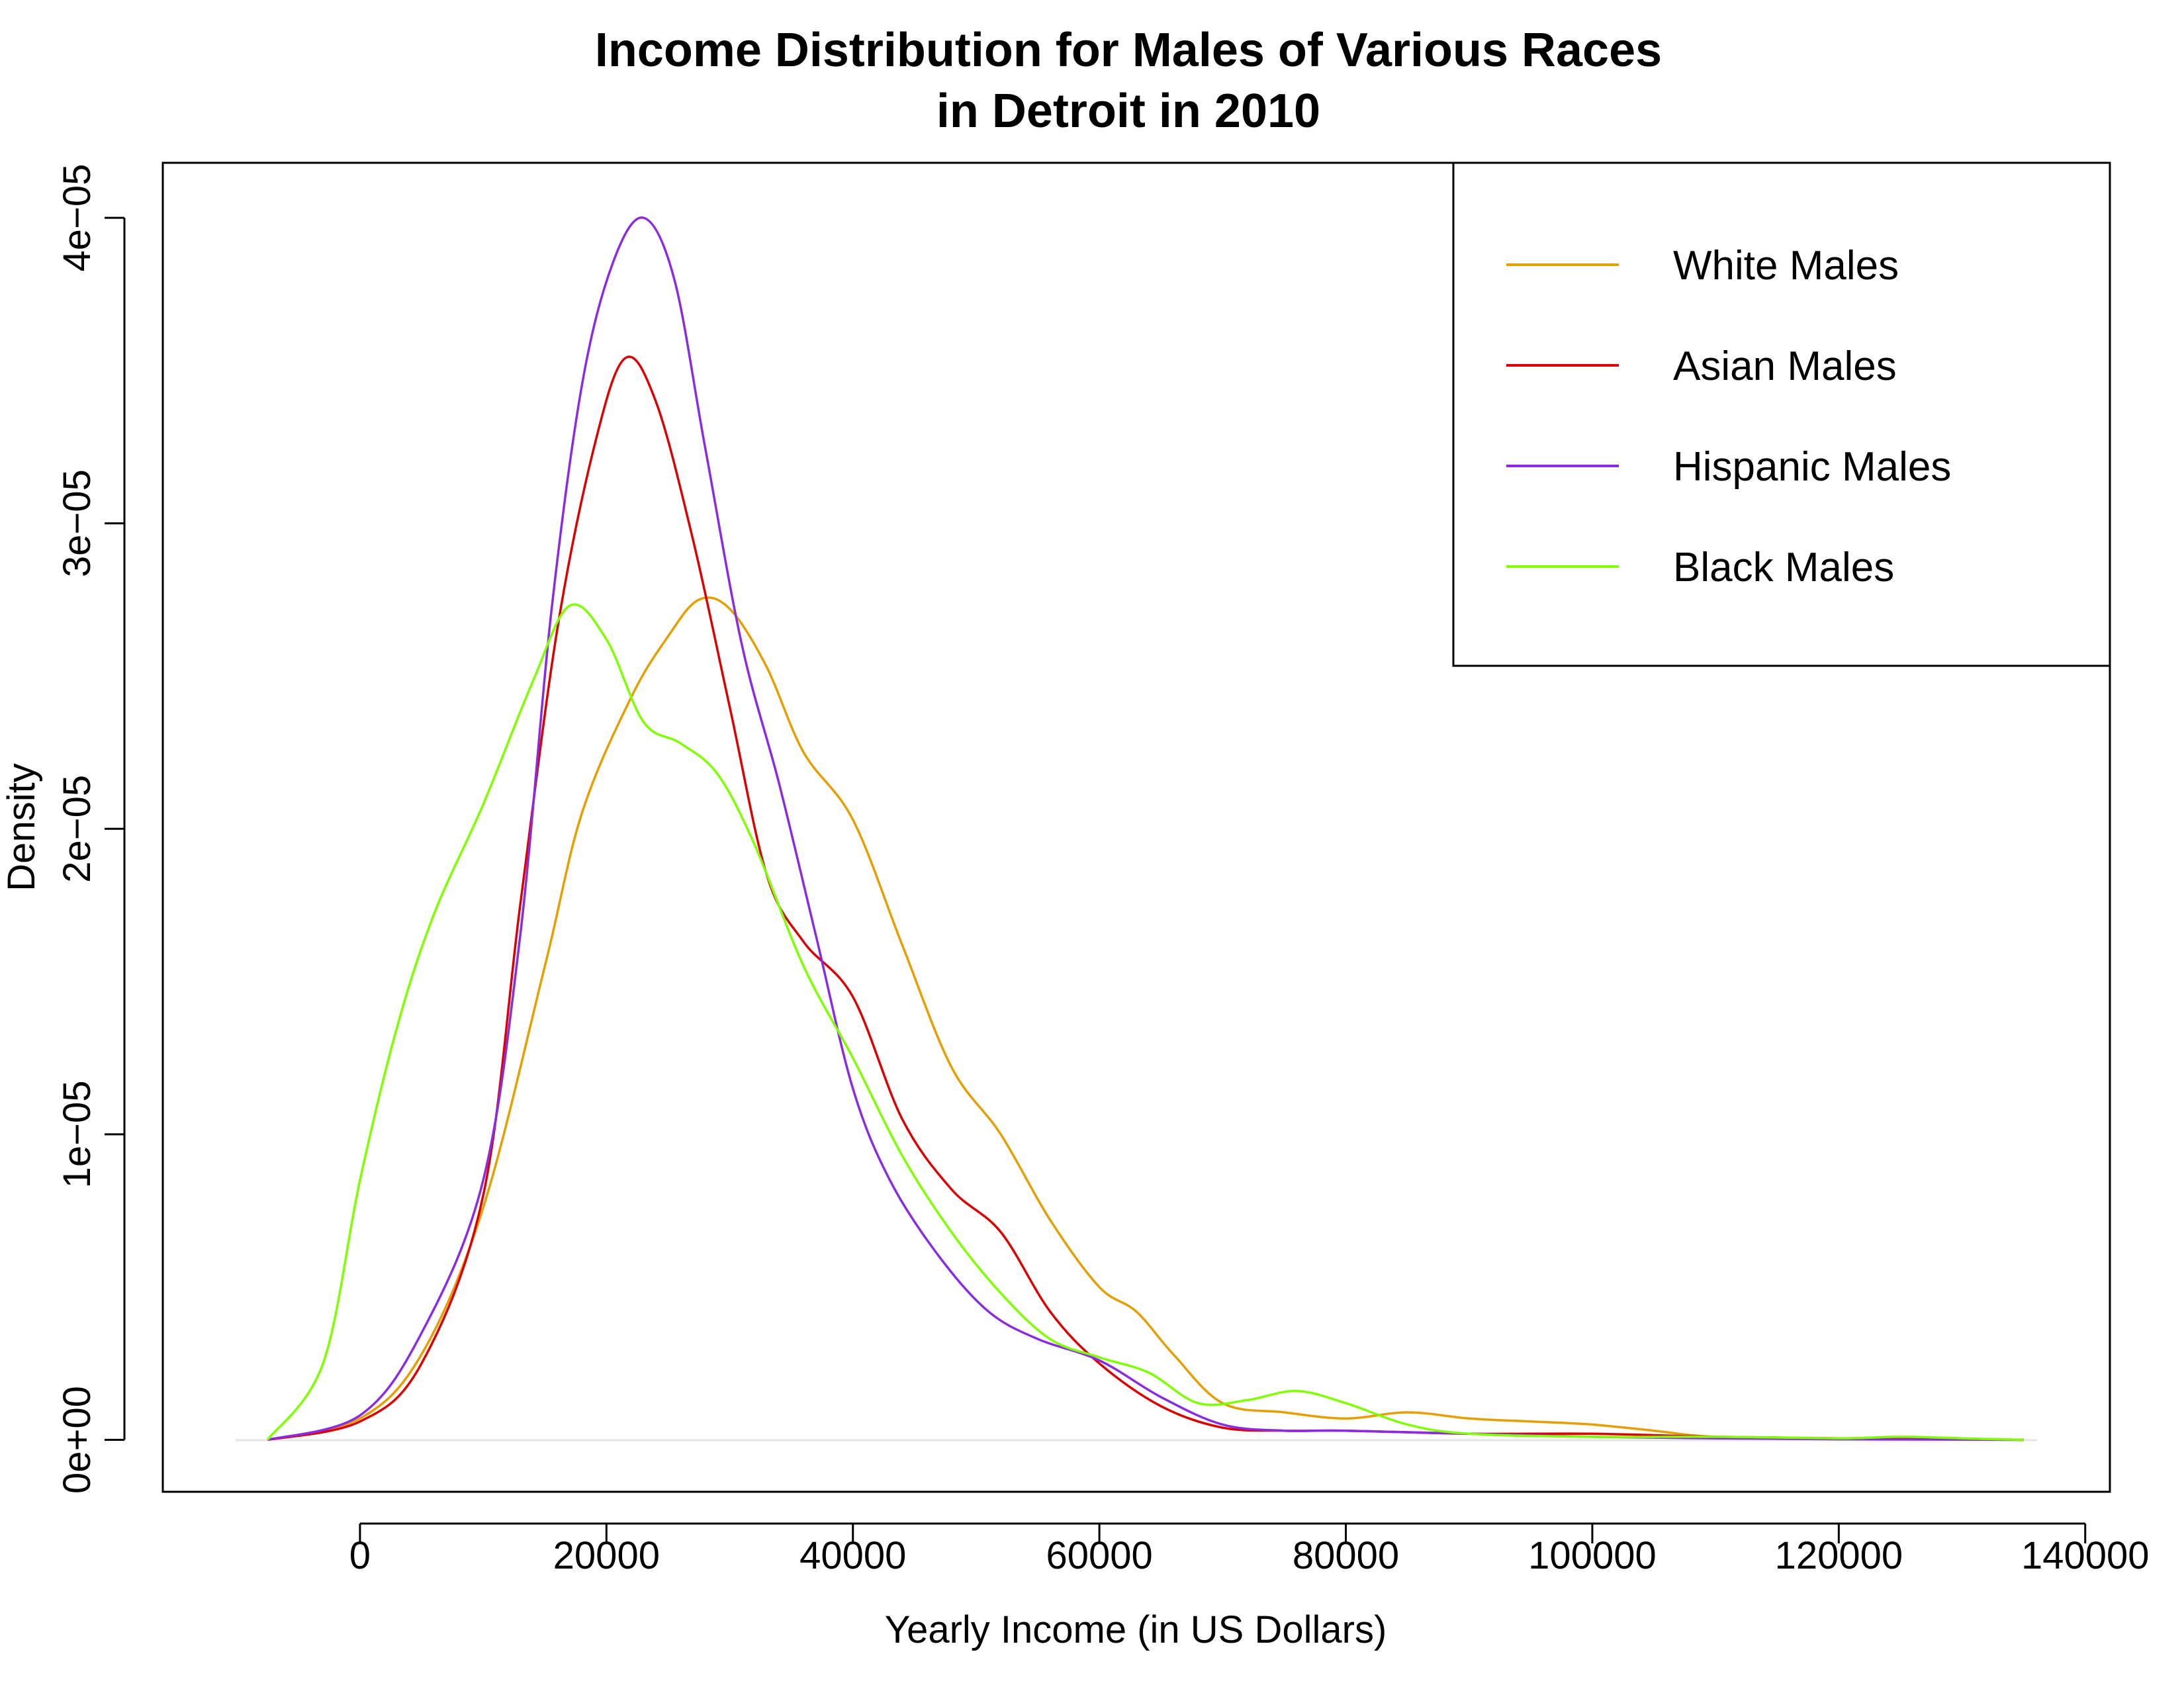 The height and width of the screenshot is (1691, 2184). I want to click on x-tick-label: 120000, so click(1839, 1555).